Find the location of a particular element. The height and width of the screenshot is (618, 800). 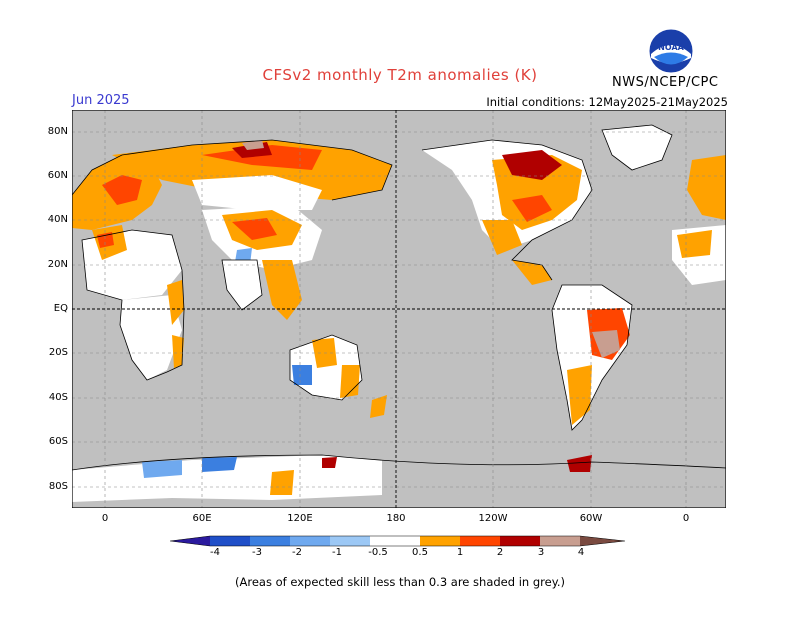

lat-label: 60N is located at coordinates (57, 175).